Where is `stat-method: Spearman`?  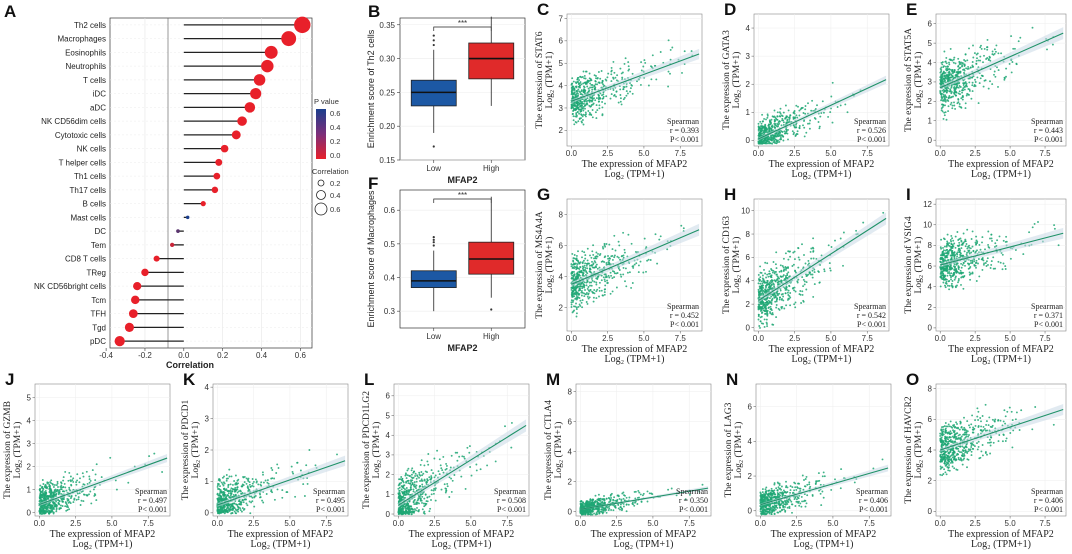
stat-method: Spearman is located at coordinates (870, 306).